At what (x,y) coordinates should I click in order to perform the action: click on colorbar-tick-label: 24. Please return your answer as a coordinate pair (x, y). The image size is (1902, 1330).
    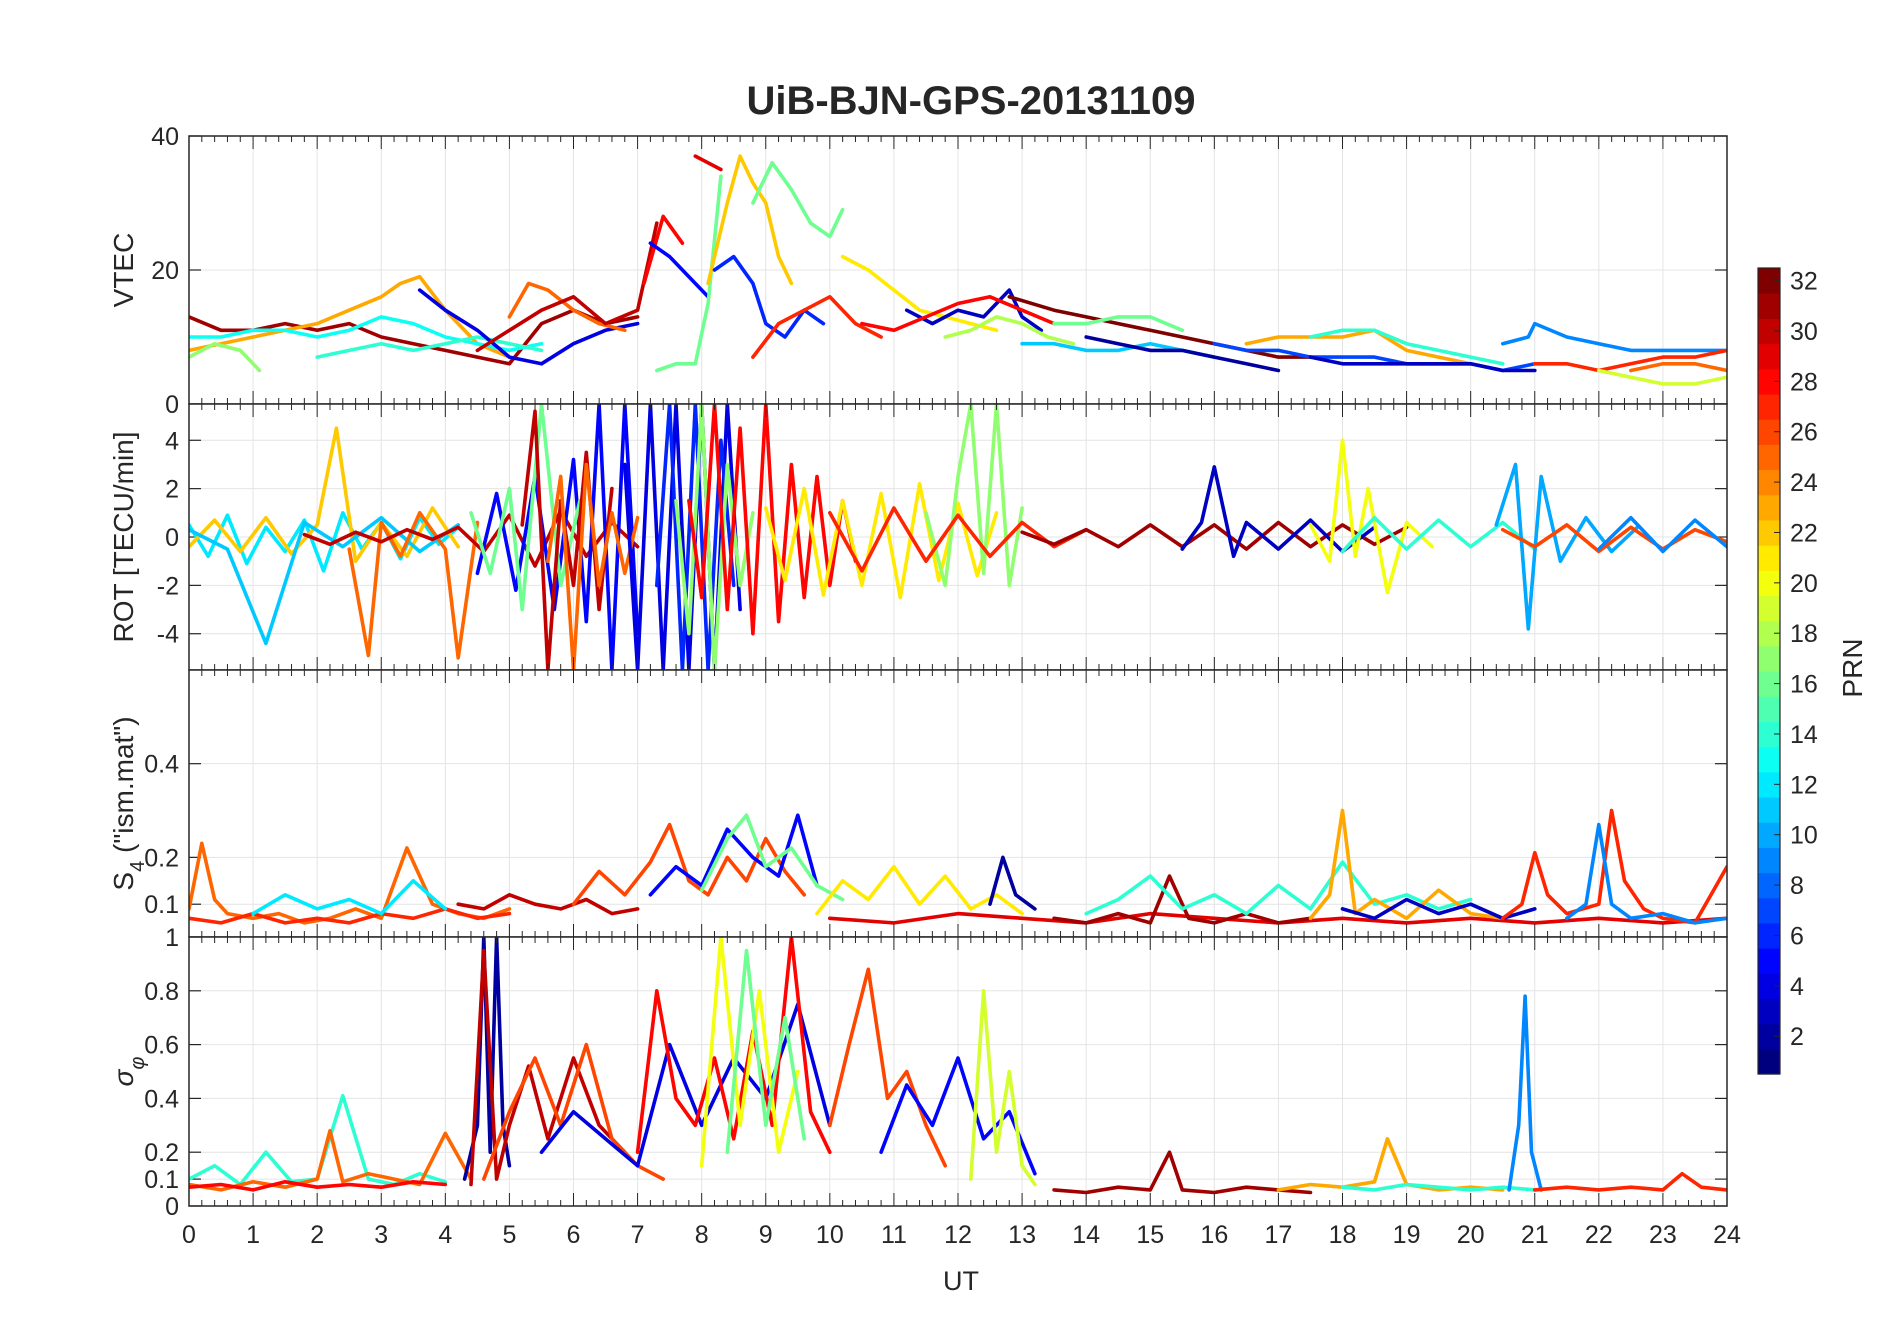
    Looking at the image, I should click on (1804, 483).